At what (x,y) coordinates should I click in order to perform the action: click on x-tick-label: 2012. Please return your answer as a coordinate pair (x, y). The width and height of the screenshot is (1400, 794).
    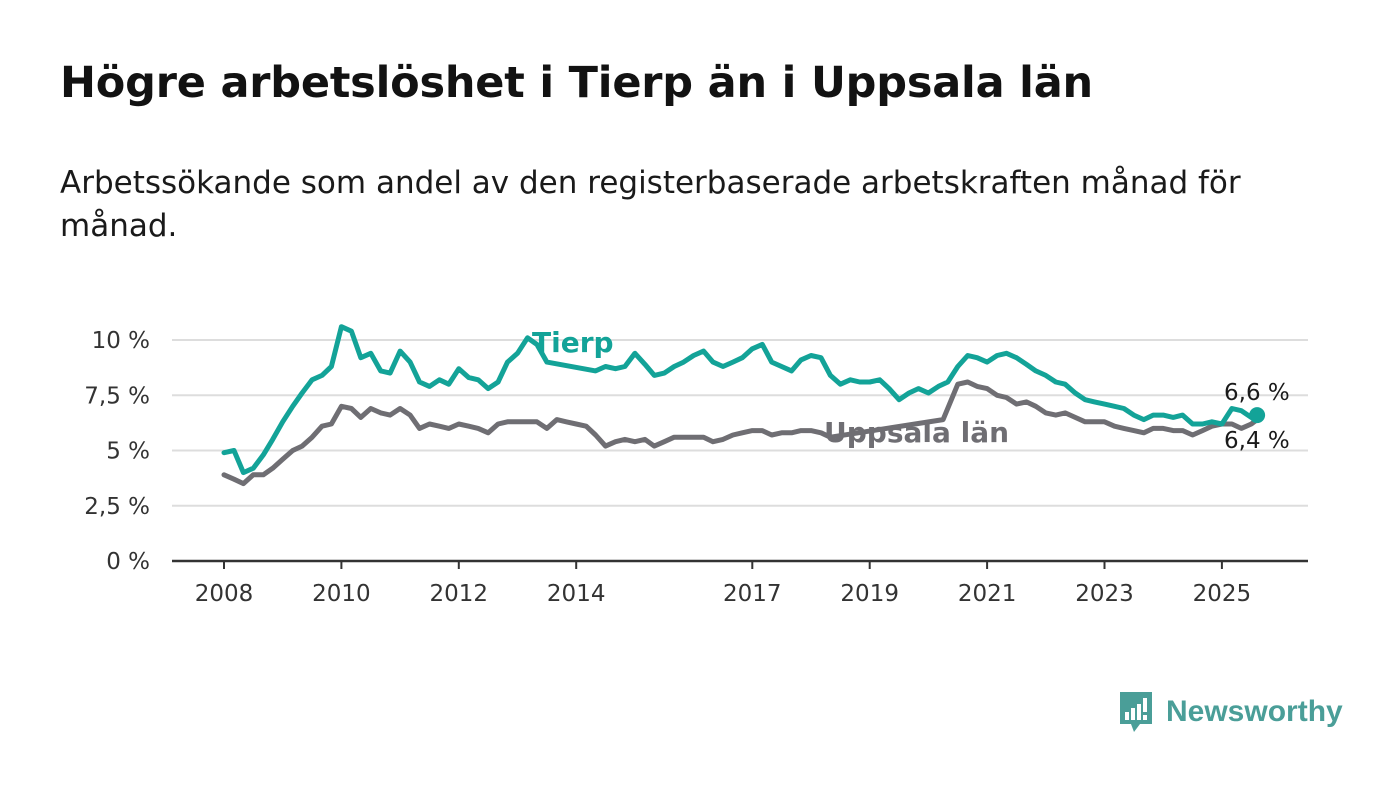
    Looking at the image, I should click on (459, 594).